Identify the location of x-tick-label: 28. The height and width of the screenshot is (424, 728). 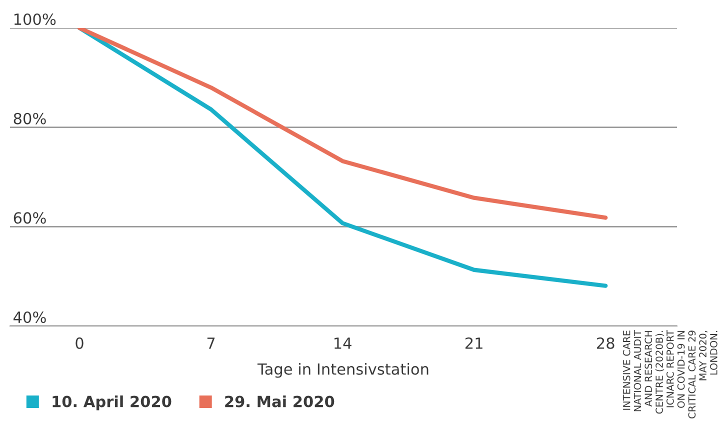
(605, 343).